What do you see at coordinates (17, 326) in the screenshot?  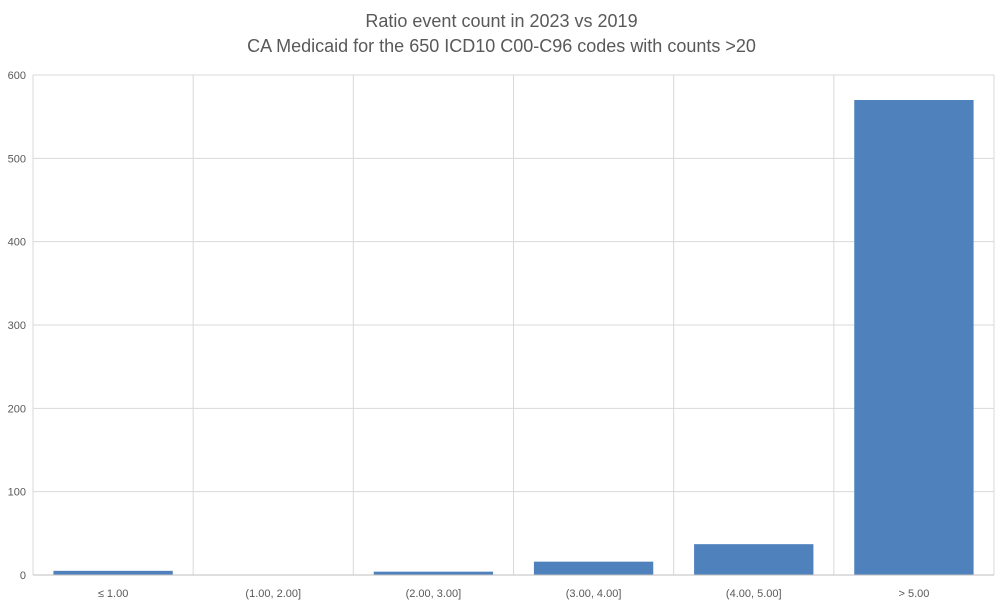 I see `y-tick-label: 300` at bounding box center [17, 326].